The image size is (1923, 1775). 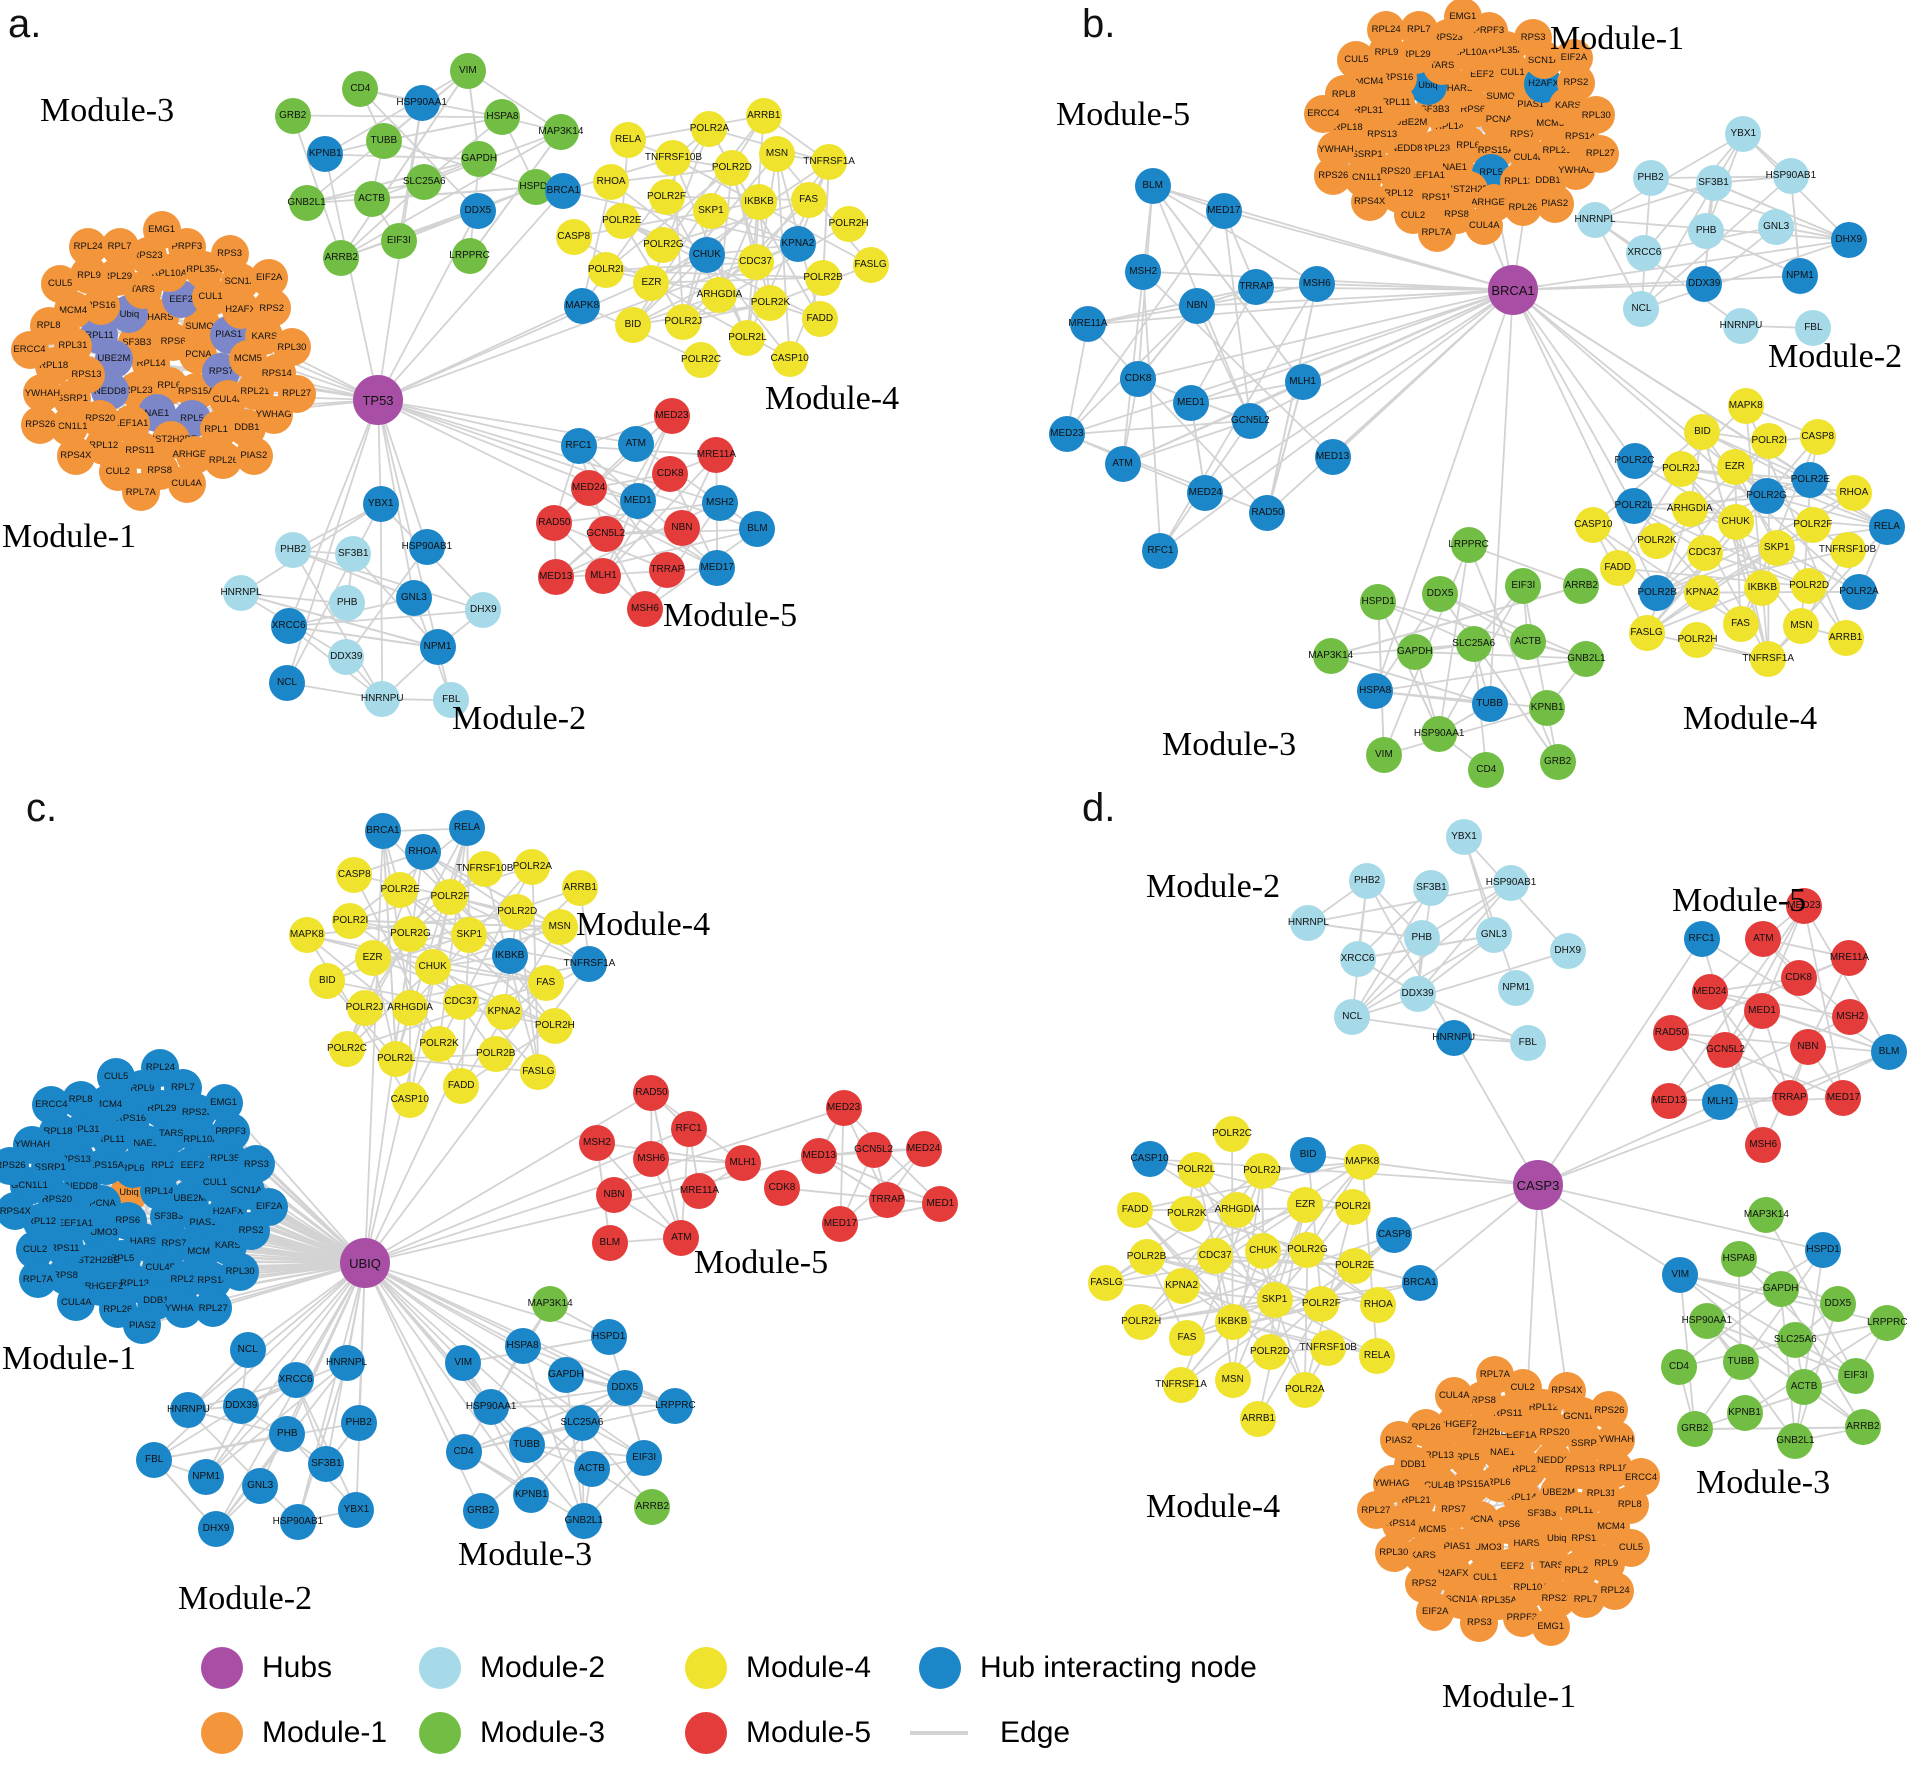 I want to click on node-RPS7-label: RPS7, so click(x=221, y=371).